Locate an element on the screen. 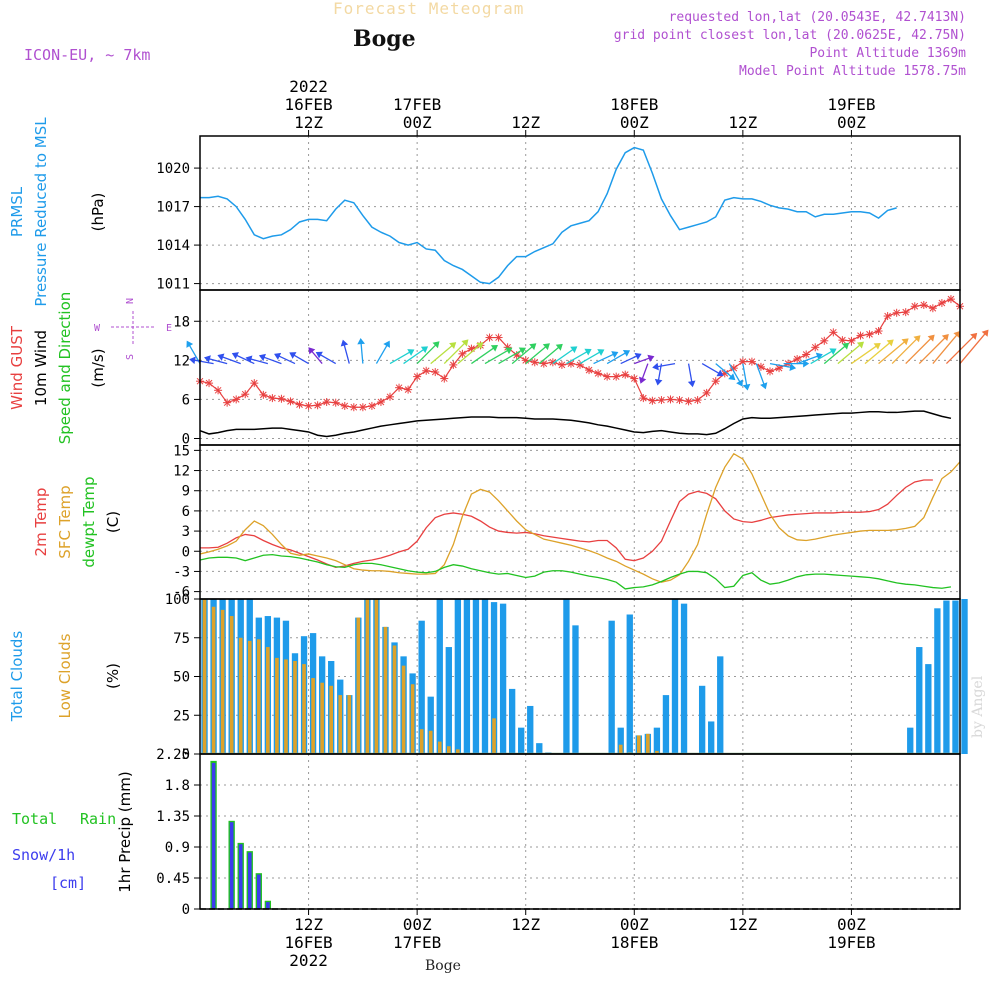 The width and height of the screenshot is (1000, 1000). bottom-date-label: 17FEB is located at coordinates (417, 942).